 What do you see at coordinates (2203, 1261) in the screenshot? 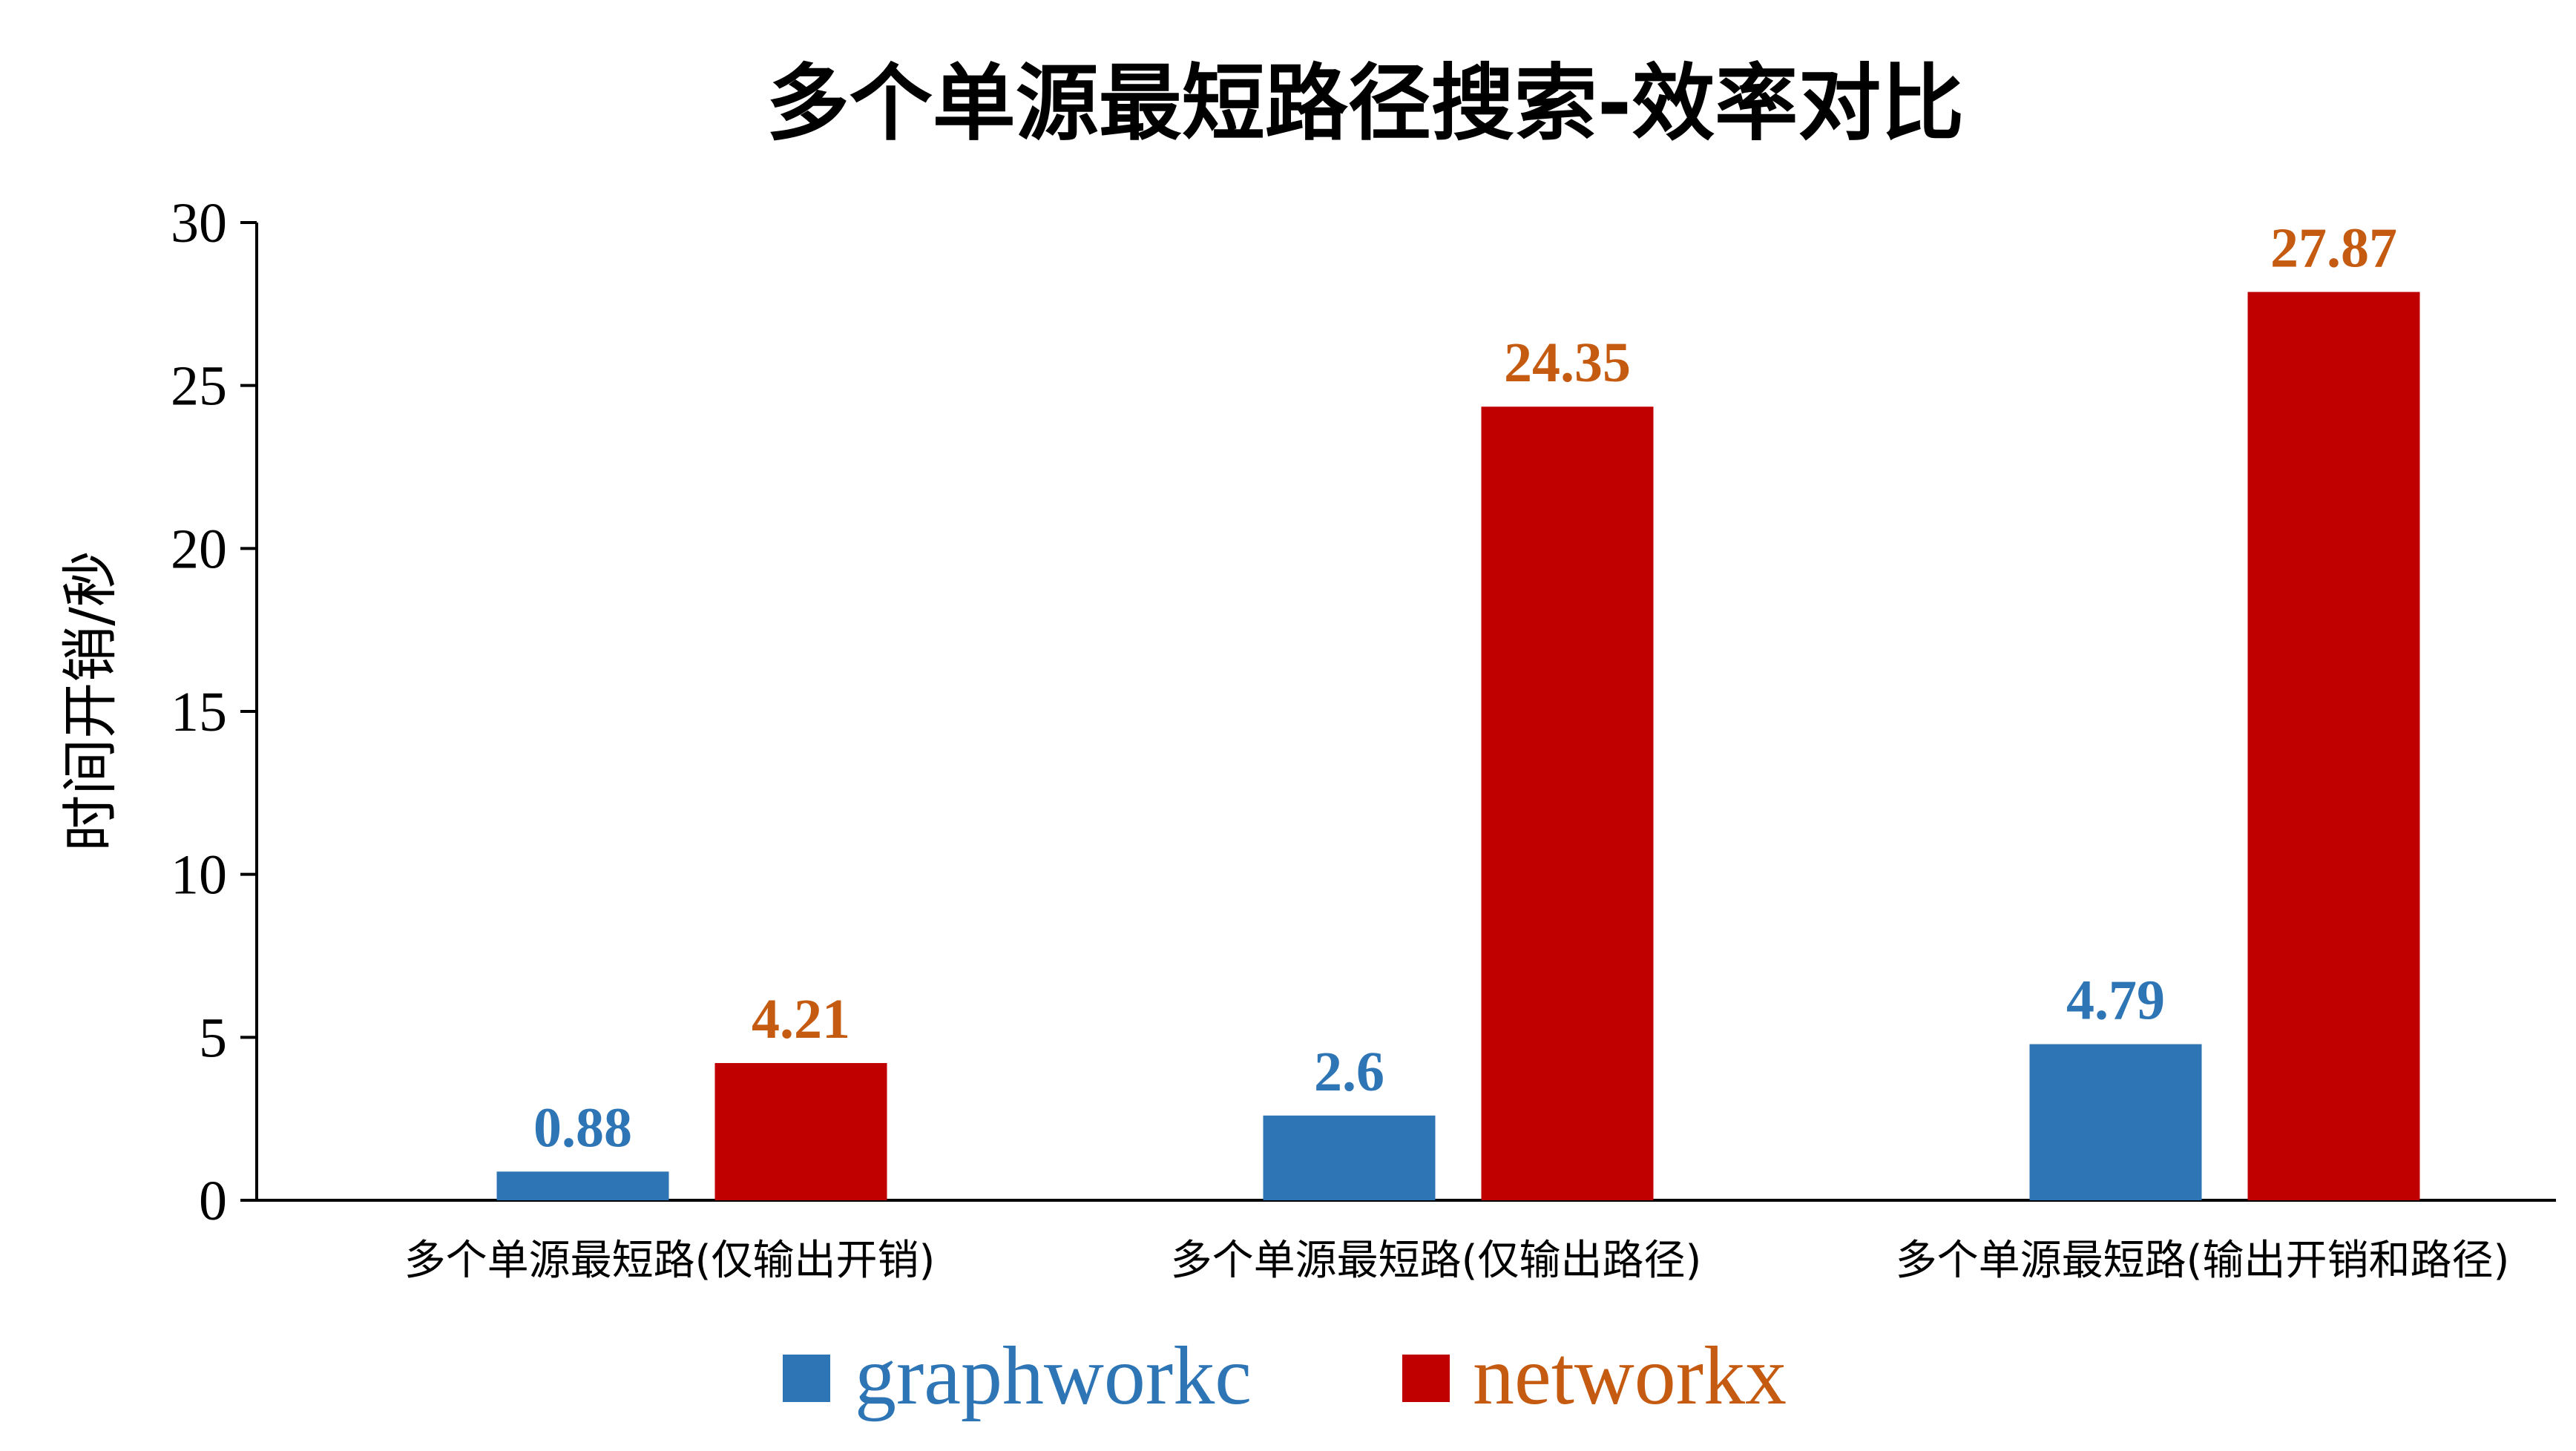
I see `x-category-label: 多个单源最短路(输出开销和路径)` at bounding box center [2203, 1261].